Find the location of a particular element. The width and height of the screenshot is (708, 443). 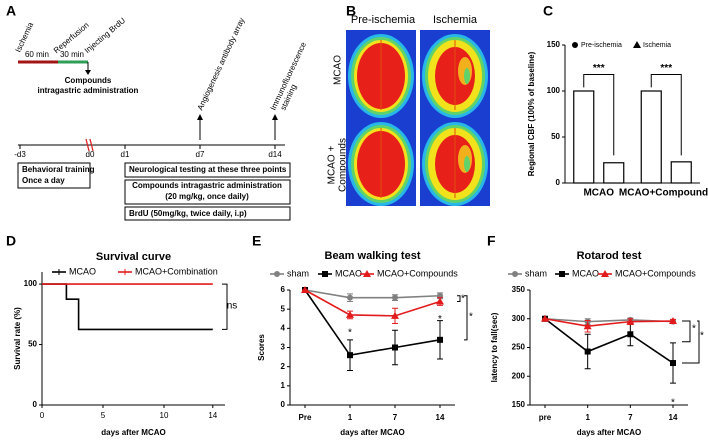

annotation: *** is located at coordinates (666, 68).